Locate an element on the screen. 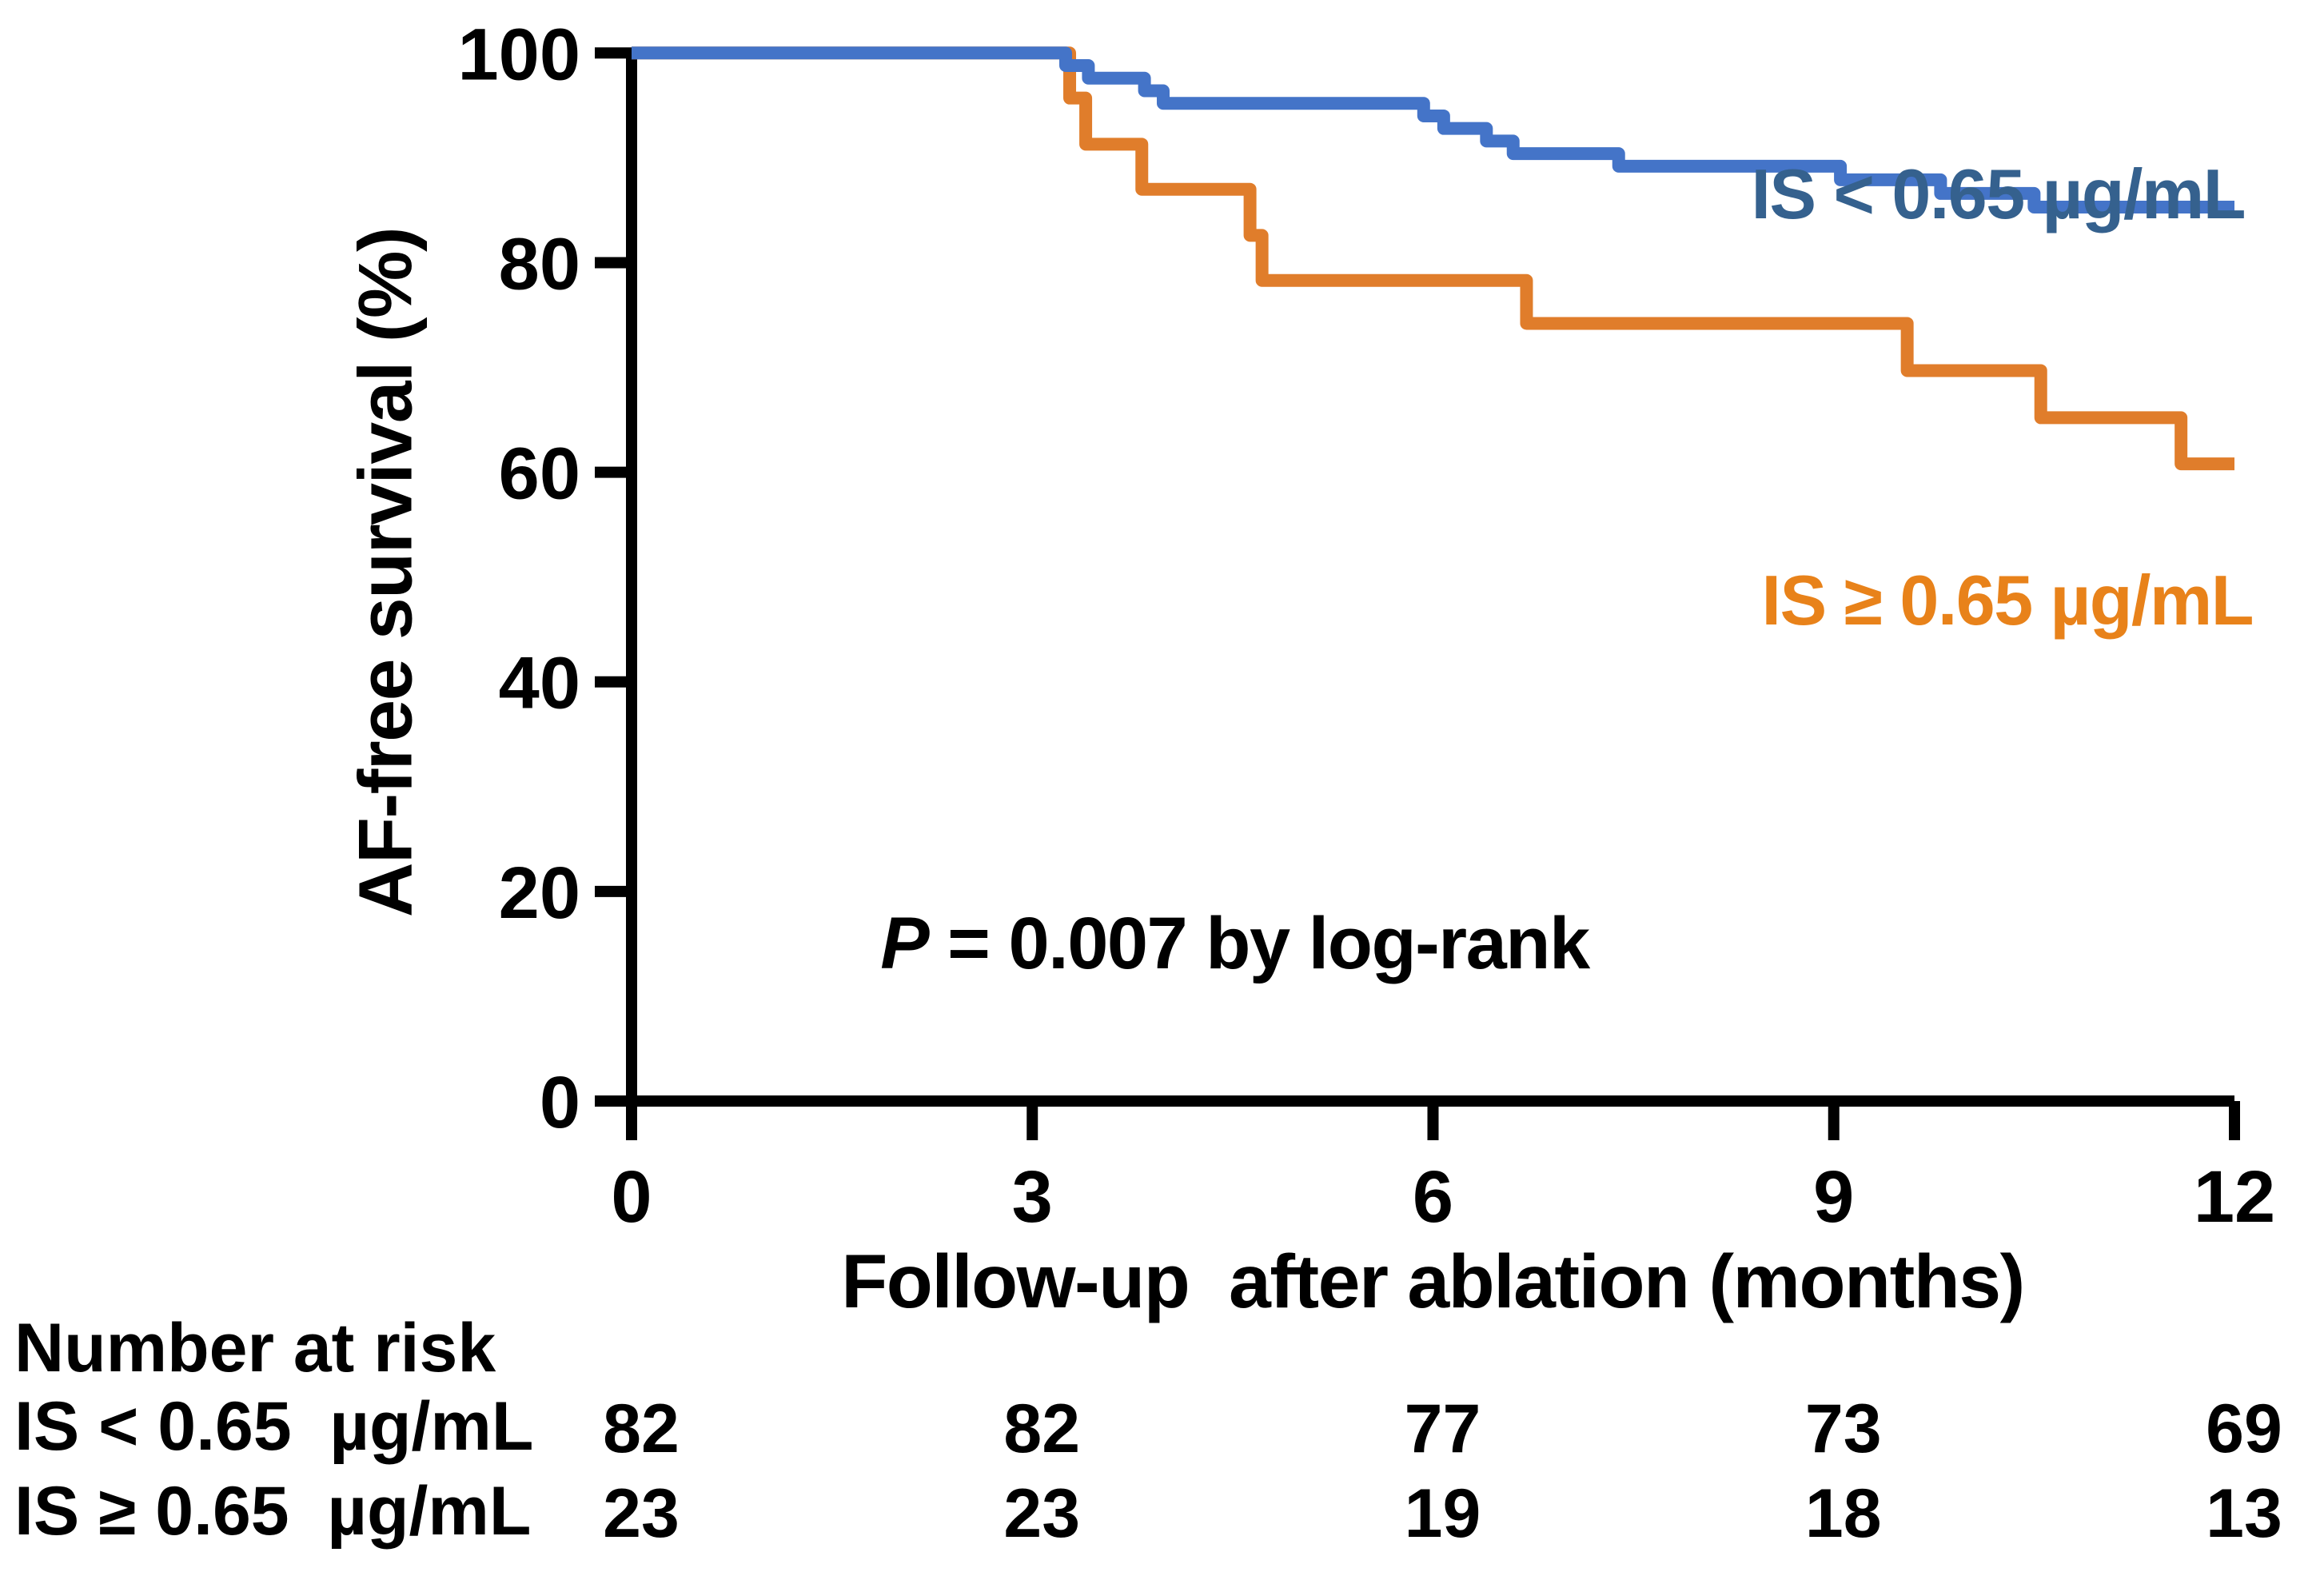  legend-label-below-threshold: IS < 0.65 µg/mL is located at coordinates (1962, 194).